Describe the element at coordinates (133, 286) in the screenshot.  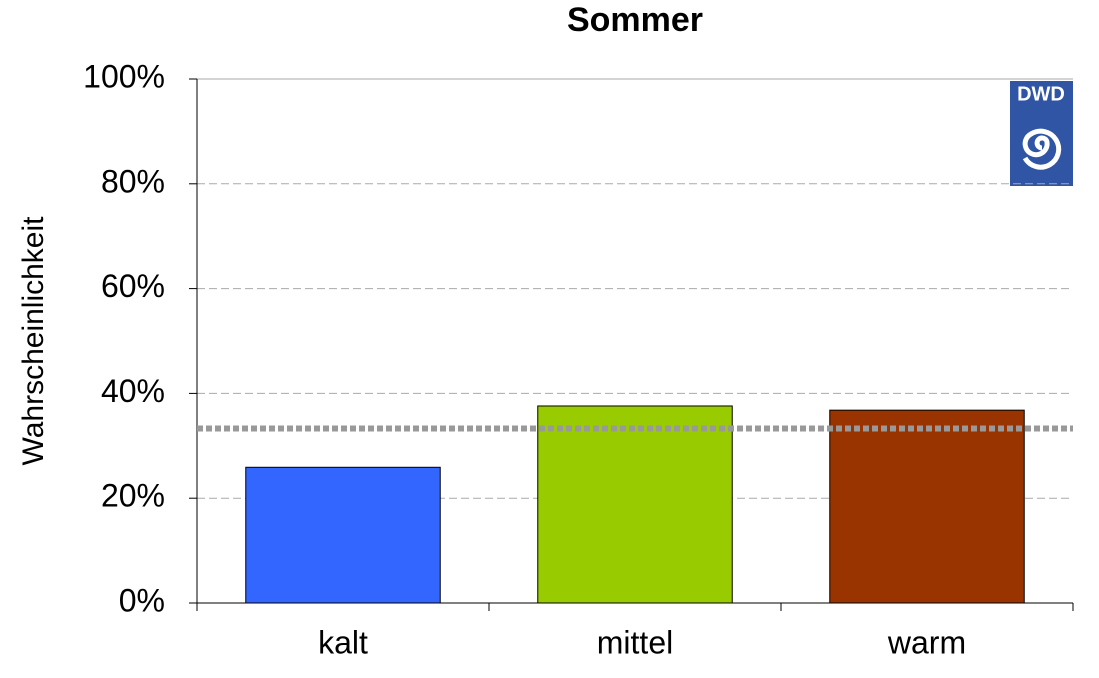
I see `y-tick-label: 60%` at that location.